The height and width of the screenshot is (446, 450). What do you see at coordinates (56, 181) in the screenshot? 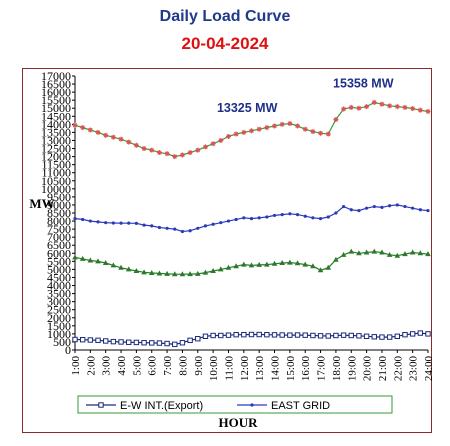
I see `y-tick-label: 10500` at bounding box center [56, 181].